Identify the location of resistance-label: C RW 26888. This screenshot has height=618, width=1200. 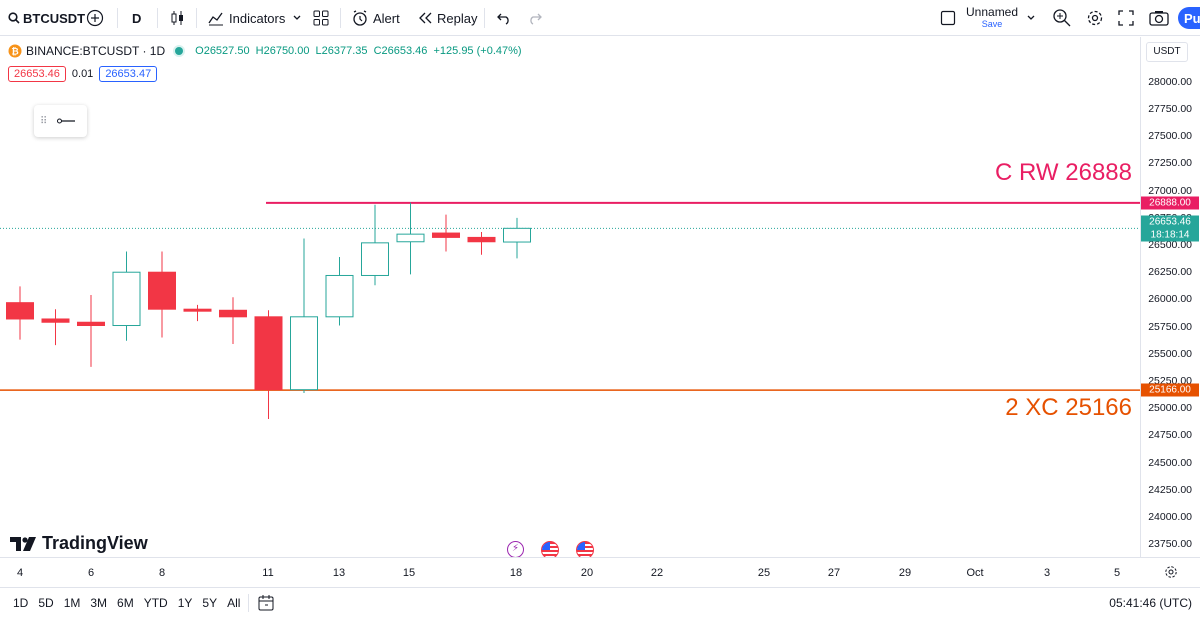
(1063, 172).